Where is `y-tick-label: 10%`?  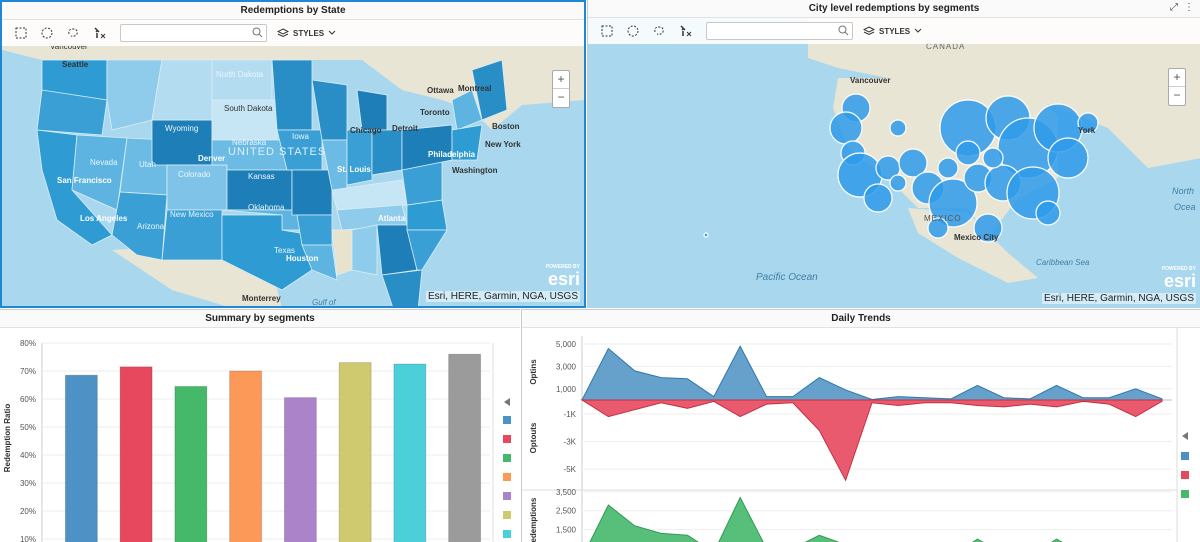 y-tick-label: 10% is located at coordinates (28, 538).